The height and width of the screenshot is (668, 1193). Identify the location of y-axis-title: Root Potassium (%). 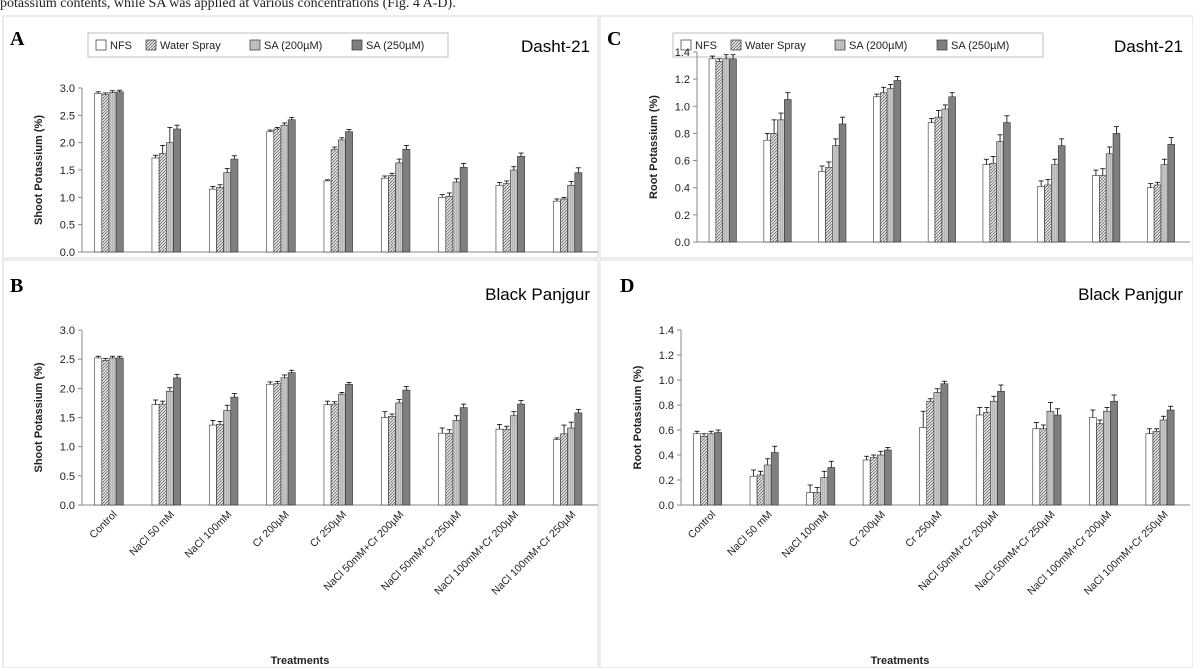
(638, 417).